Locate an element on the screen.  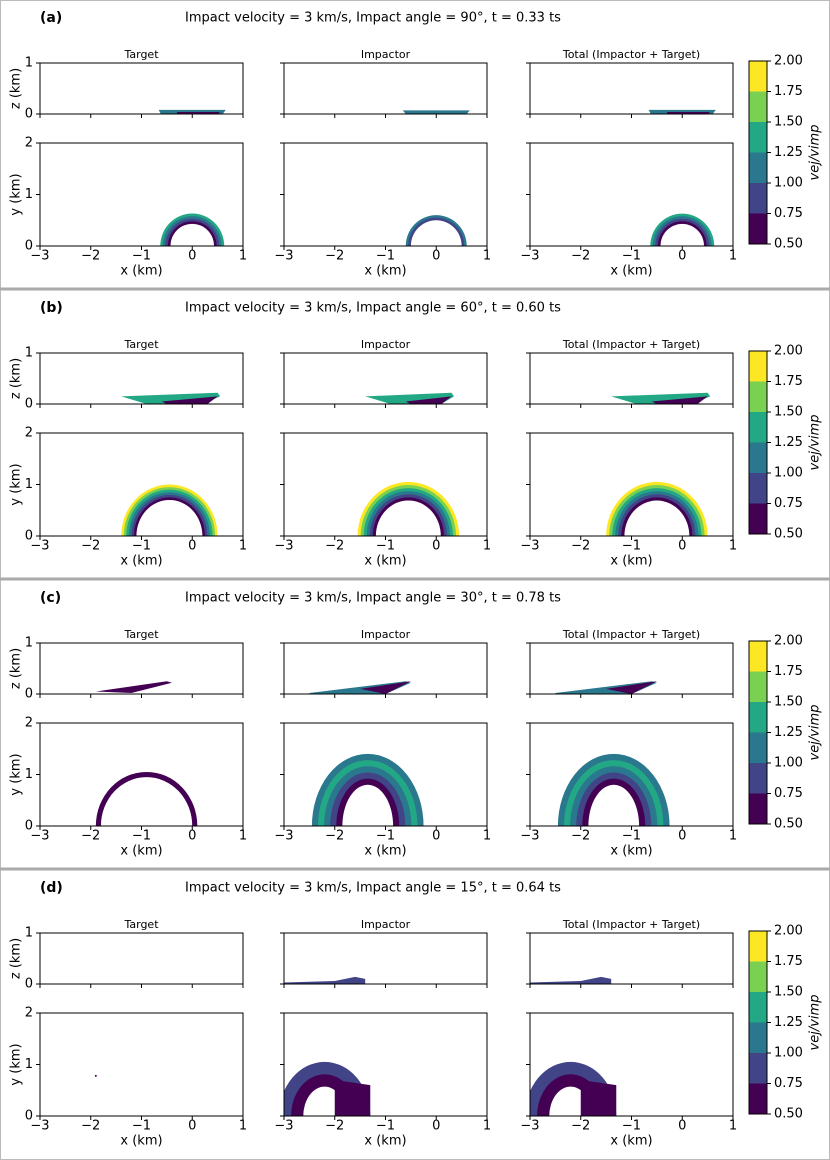
column-title: Total (Impactor + Target) is located at coordinates (631, 924).